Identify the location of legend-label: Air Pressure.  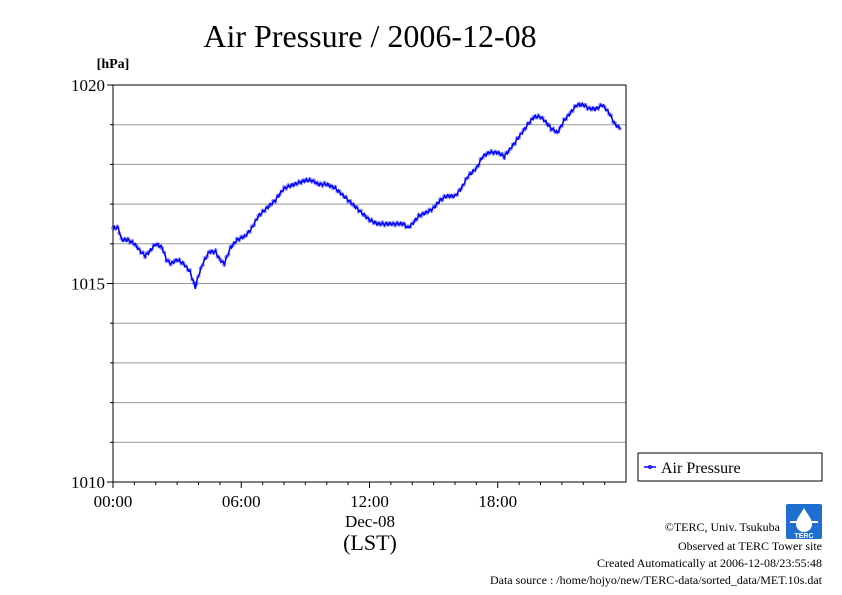
(701, 468).